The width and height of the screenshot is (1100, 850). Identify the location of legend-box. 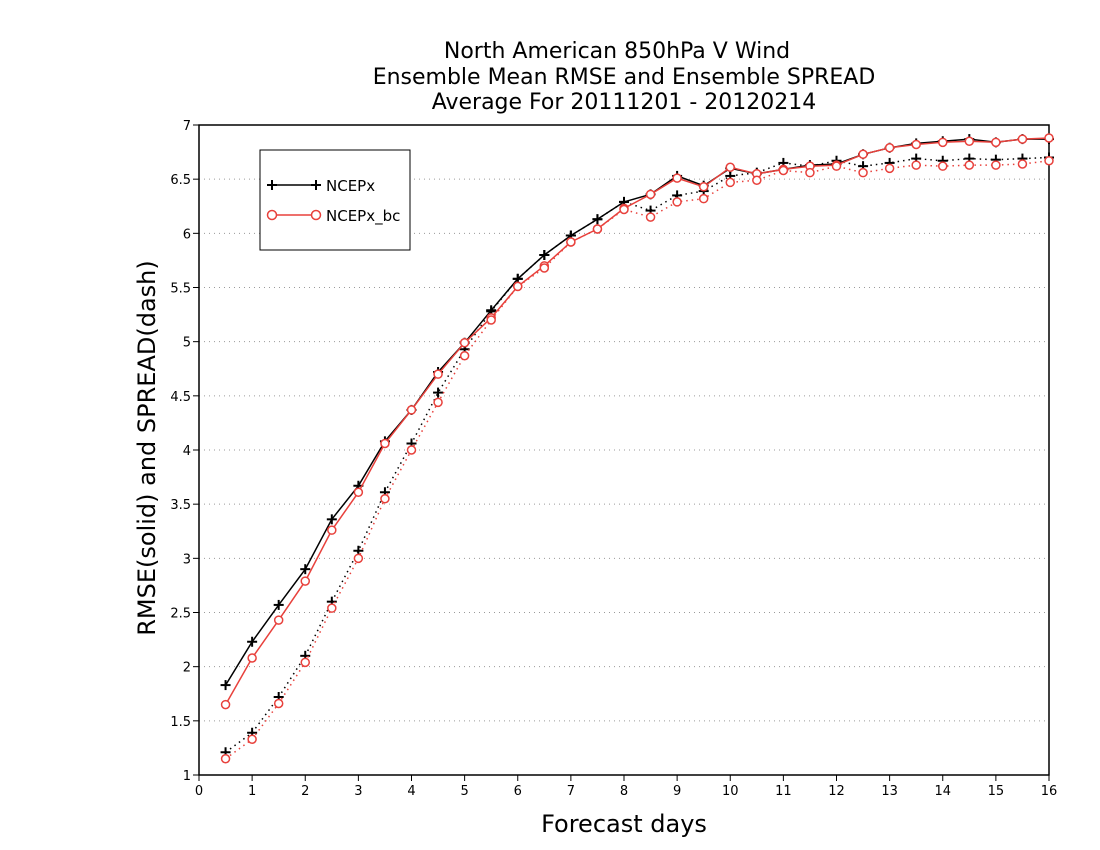
(335, 200).